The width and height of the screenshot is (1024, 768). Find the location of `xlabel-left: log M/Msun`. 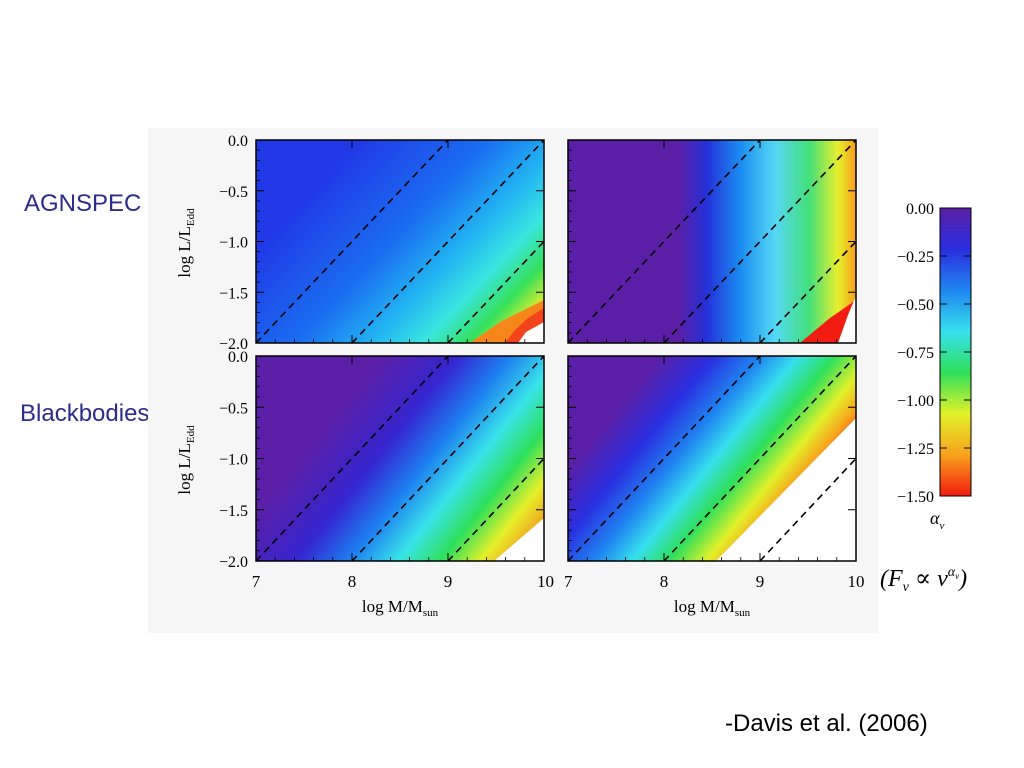

xlabel-left: log M/Msun is located at coordinates (400, 608).